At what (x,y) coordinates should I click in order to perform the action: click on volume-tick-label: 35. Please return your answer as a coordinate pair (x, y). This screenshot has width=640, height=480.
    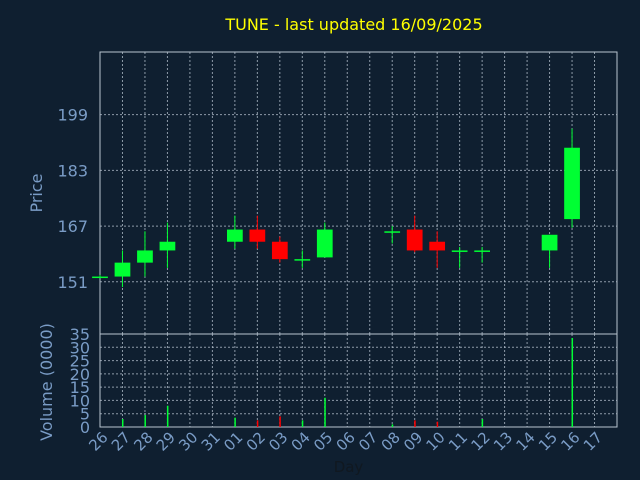
    Looking at the image, I should click on (80, 334).